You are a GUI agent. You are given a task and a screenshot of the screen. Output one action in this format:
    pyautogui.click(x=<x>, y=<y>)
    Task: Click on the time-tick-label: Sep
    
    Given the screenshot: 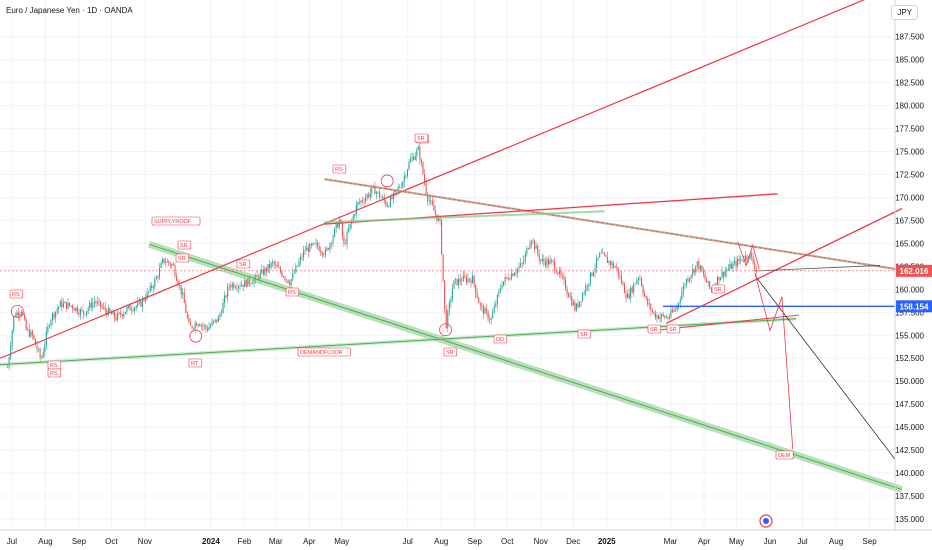 What is the action you would take?
    pyautogui.click(x=79, y=541)
    